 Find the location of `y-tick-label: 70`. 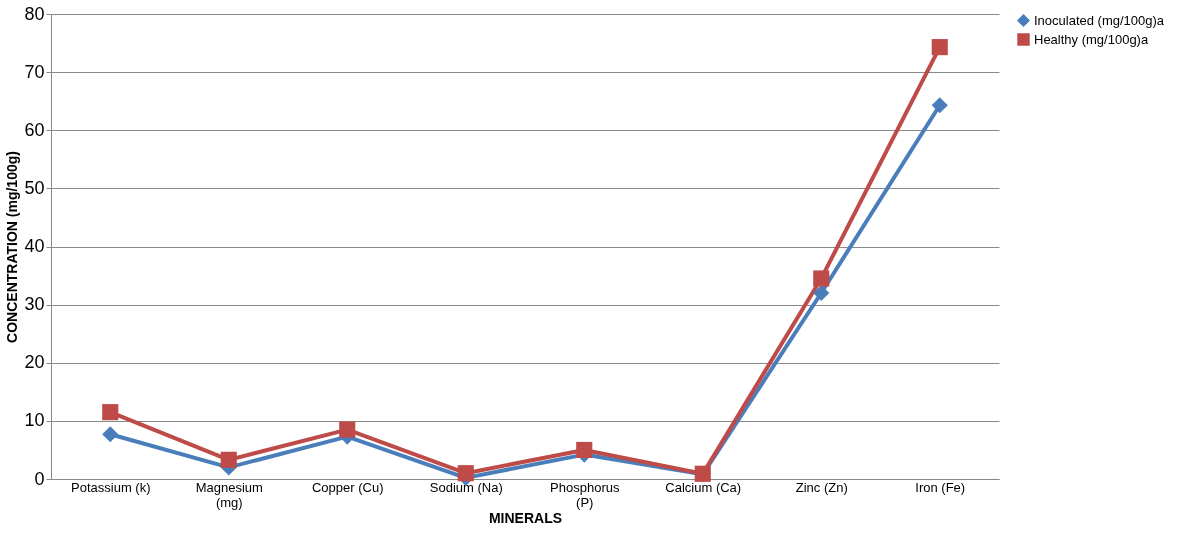

y-tick-label: 70 is located at coordinates (34, 71).